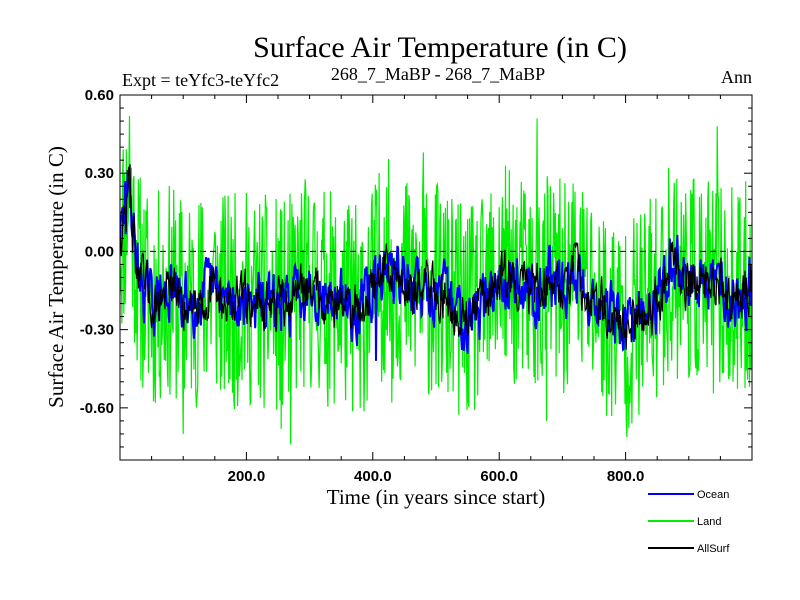  Describe the element at coordinates (709, 522) in the screenshot. I see `legend-label-land: Land` at that location.